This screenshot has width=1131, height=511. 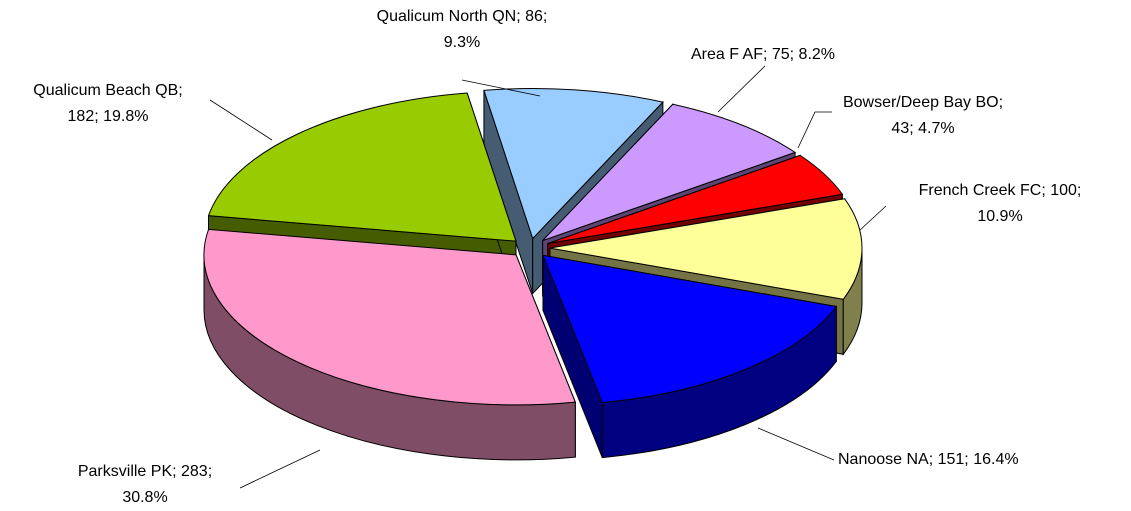 I want to click on data-label: Qualicum North QN; 86;, so click(x=462, y=16).